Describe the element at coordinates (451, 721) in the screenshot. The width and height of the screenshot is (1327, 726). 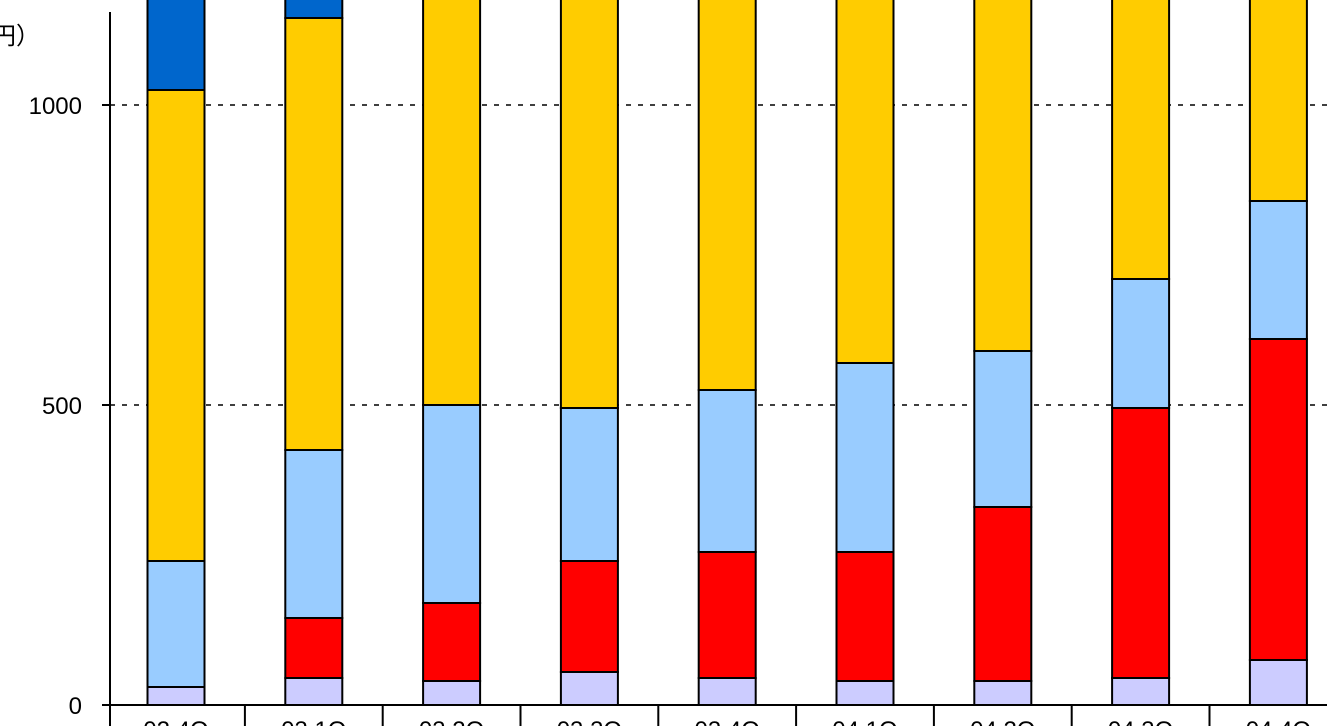
I see `category-label: 03 2Q` at that location.